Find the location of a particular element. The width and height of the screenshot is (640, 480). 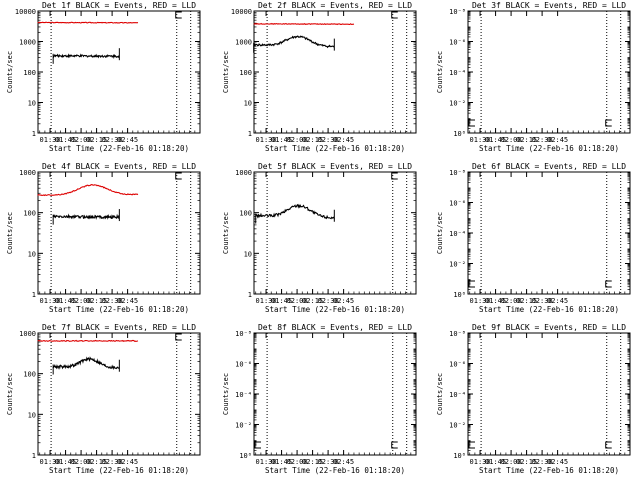

panel-title: Det 5f BLACK = Events, RED = LLD is located at coordinates (335, 166).